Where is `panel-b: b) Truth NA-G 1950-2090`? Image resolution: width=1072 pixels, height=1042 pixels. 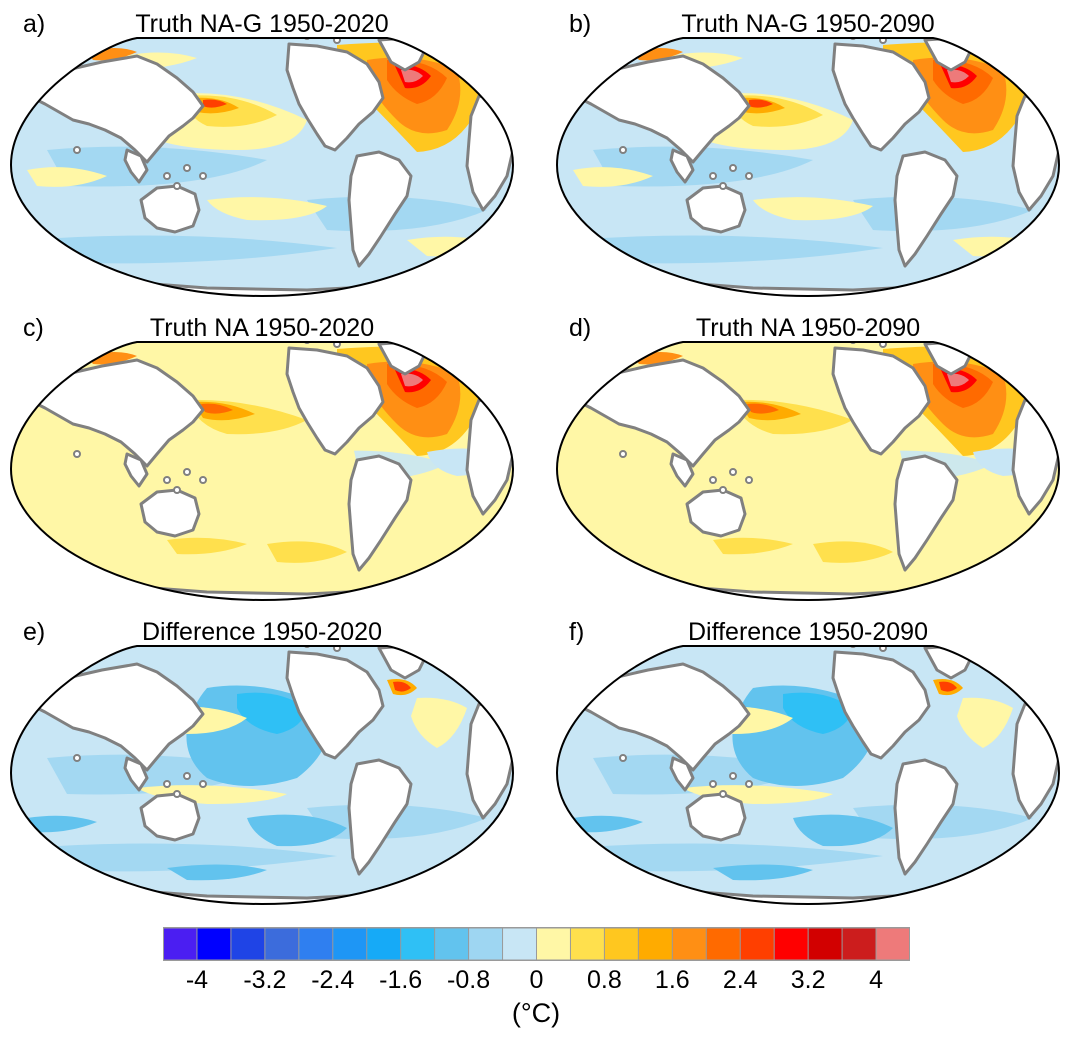
panel-b: b) Truth NA-G 1950-2090 is located at coordinates (808, 150).